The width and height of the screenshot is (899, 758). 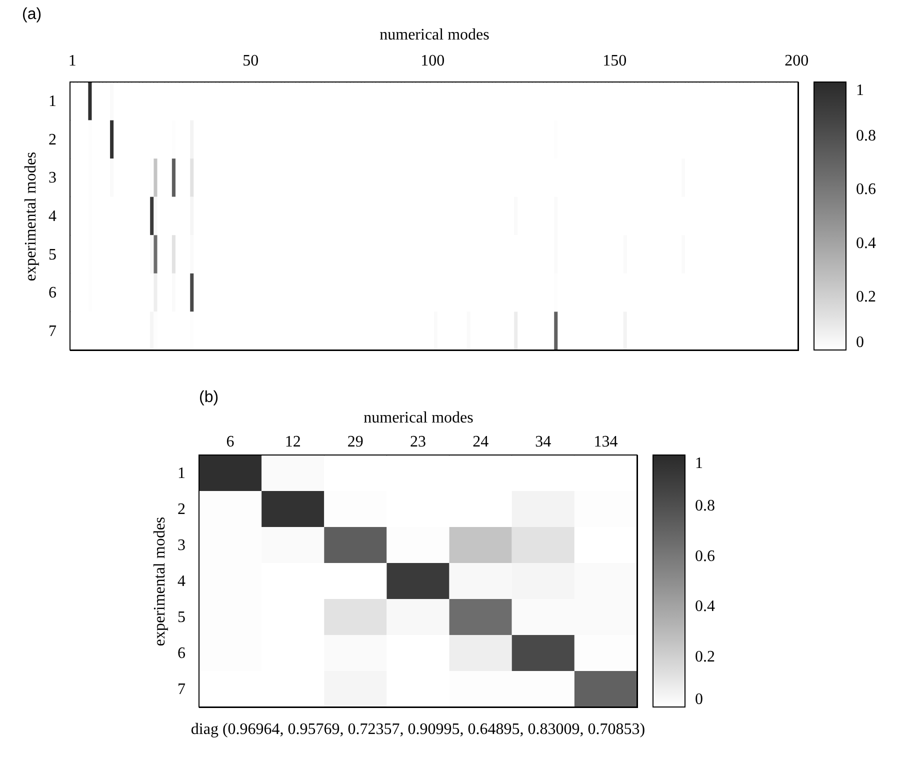 What do you see at coordinates (292, 442) in the screenshot?
I see `x-tick-label: 12` at bounding box center [292, 442].